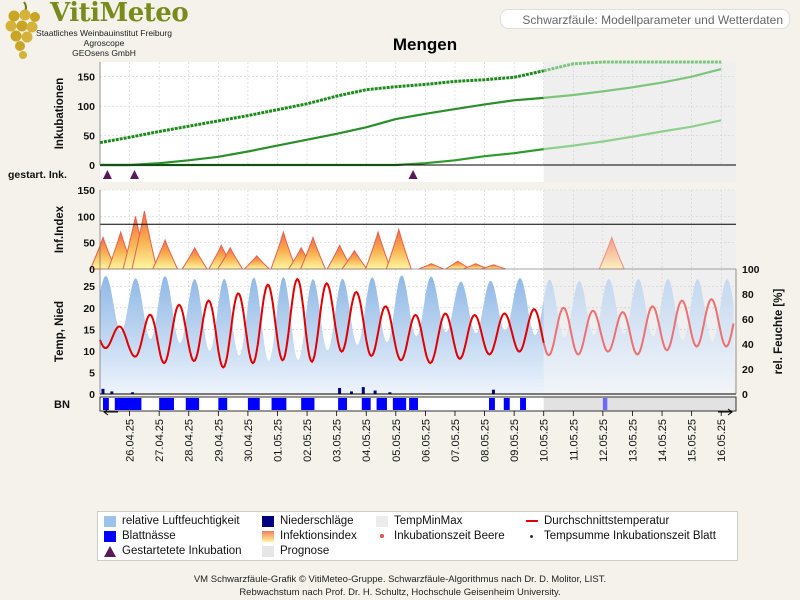 This screenshot has width=800, height=600. Describe the element at coordinates (486, 440) in the screenshot. I see `x-tick-label: 08.05.25` at that location.